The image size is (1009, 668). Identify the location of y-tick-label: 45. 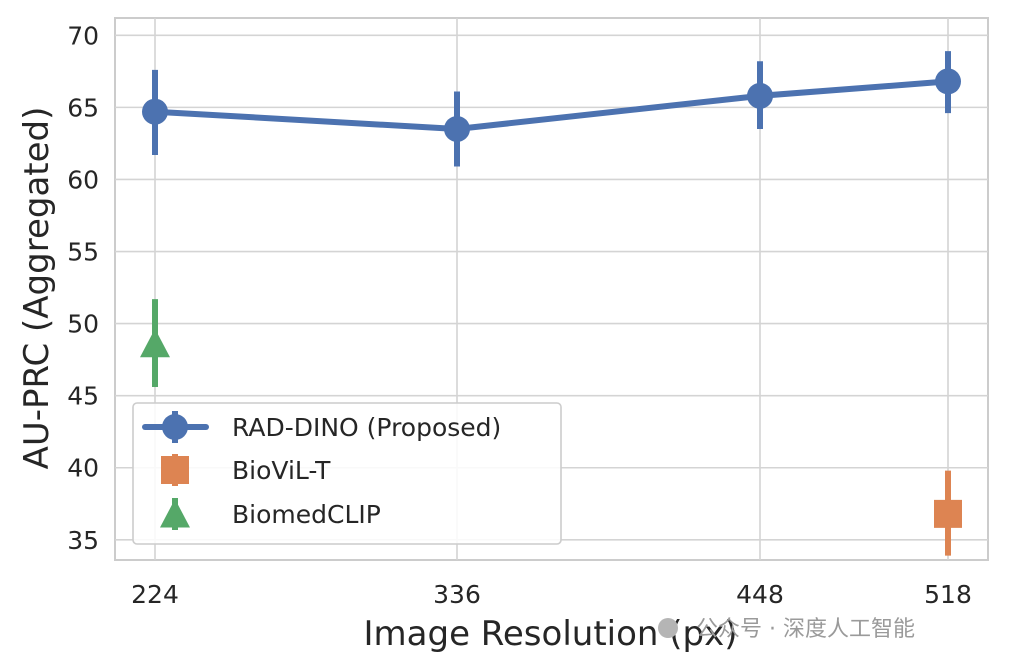
(83, 396).